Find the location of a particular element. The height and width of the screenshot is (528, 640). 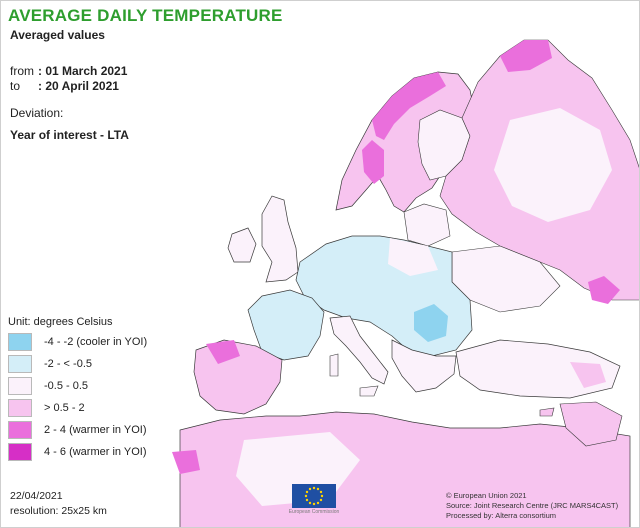

russia-north-warm is located at coordinates (526, 56).